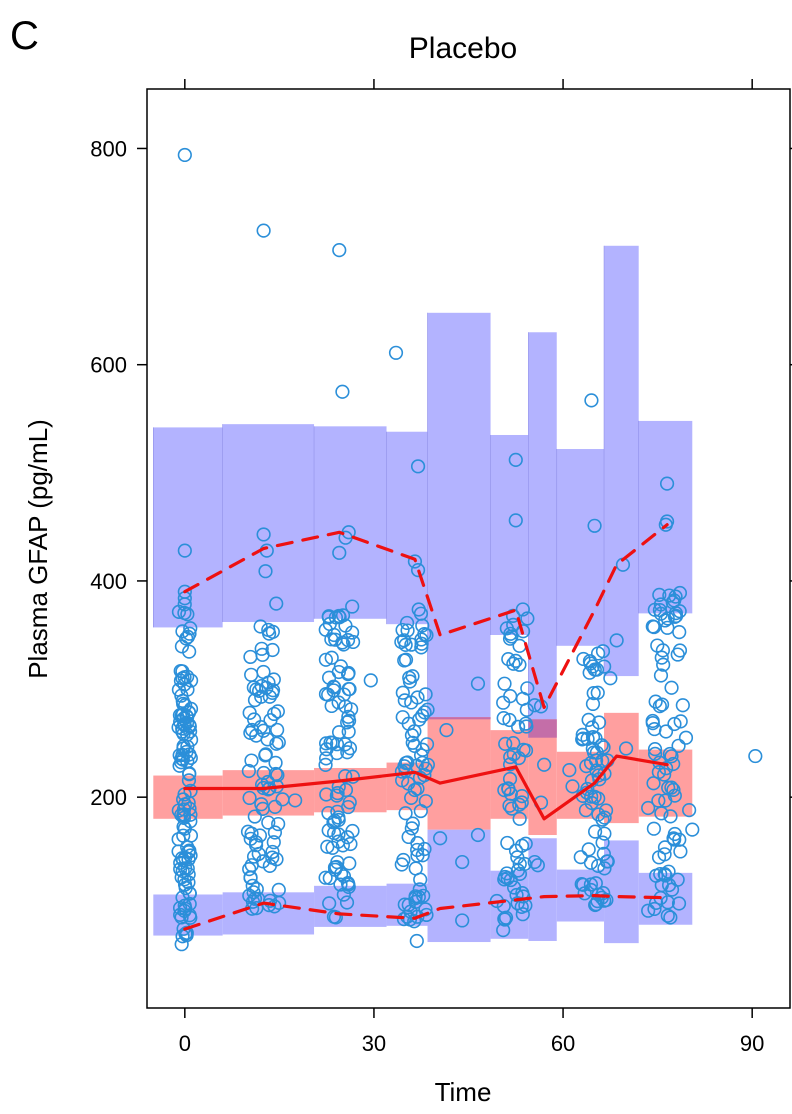 The image size is (792, 1114). I want to click on y-tick-label: 800, so click(108, 148).